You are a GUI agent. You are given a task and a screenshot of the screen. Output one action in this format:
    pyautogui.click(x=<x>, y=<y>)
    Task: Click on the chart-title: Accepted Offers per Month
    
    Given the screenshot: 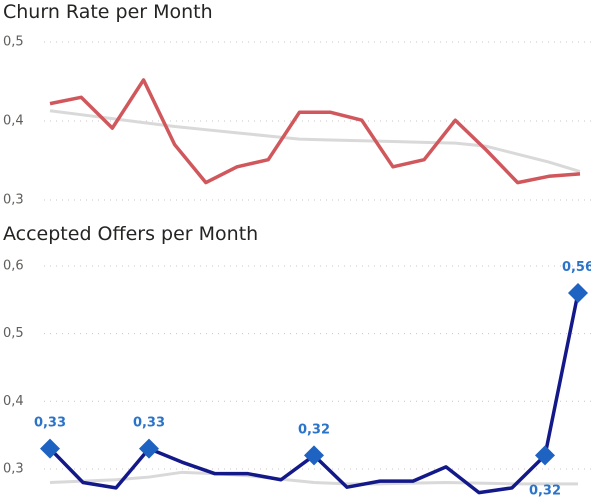 What is the action you would take?
    pyautogui.click(x=130, y=234)
    